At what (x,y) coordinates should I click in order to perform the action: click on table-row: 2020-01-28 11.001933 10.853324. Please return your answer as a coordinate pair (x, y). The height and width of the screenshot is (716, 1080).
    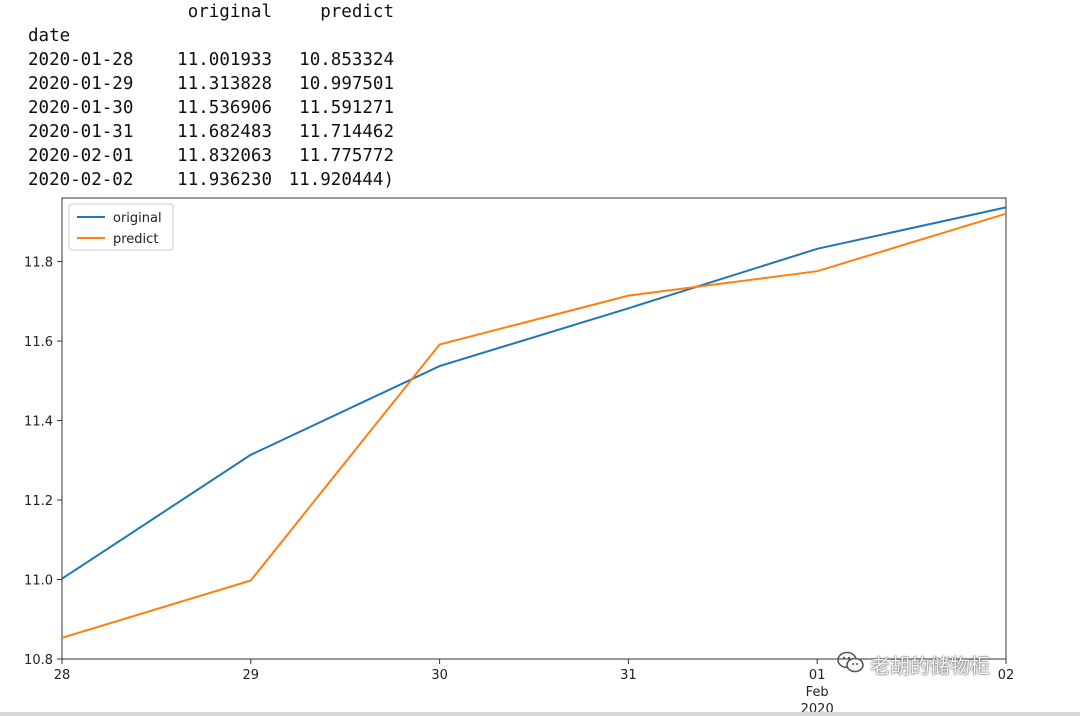
    Looking at the image, I should click on (211, 60).